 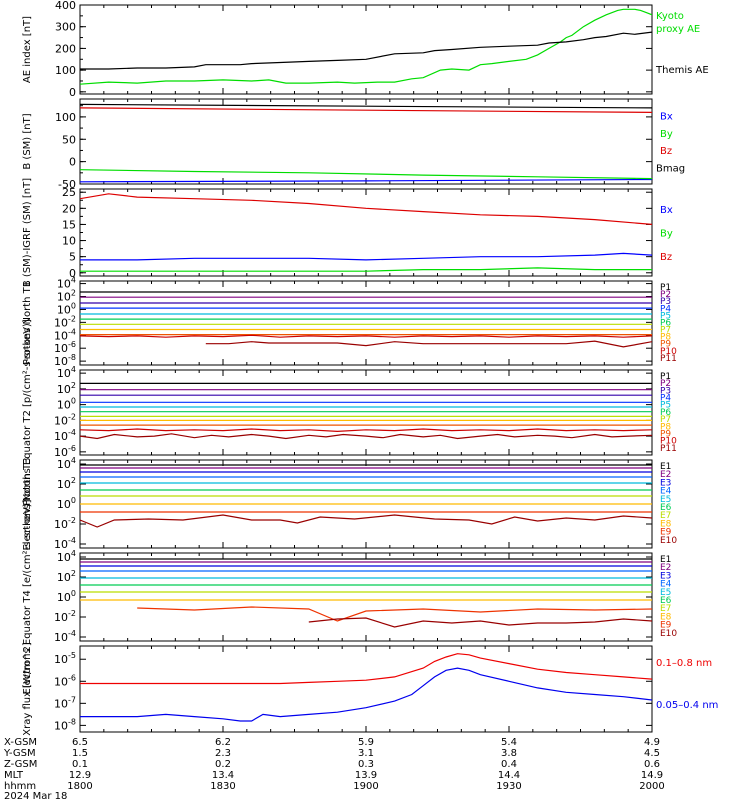 I want to click on axis-table-value: 0.3, so click(x=366, y=764).